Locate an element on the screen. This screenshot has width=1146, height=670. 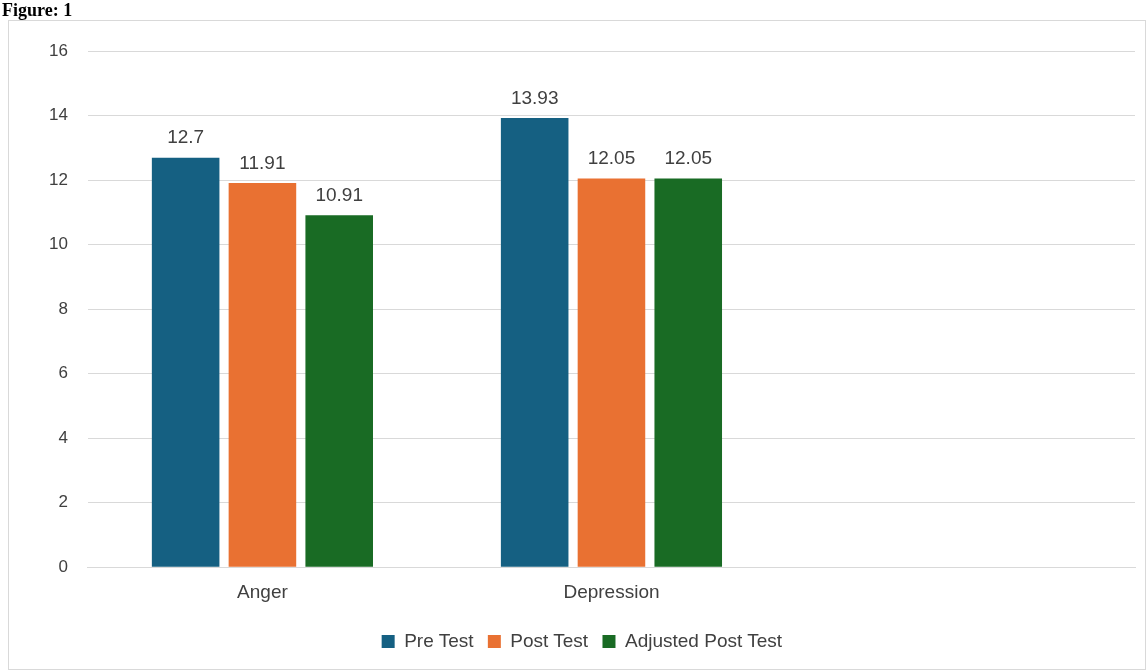
data-label: 13.93 is located at coordinates (534, 97).